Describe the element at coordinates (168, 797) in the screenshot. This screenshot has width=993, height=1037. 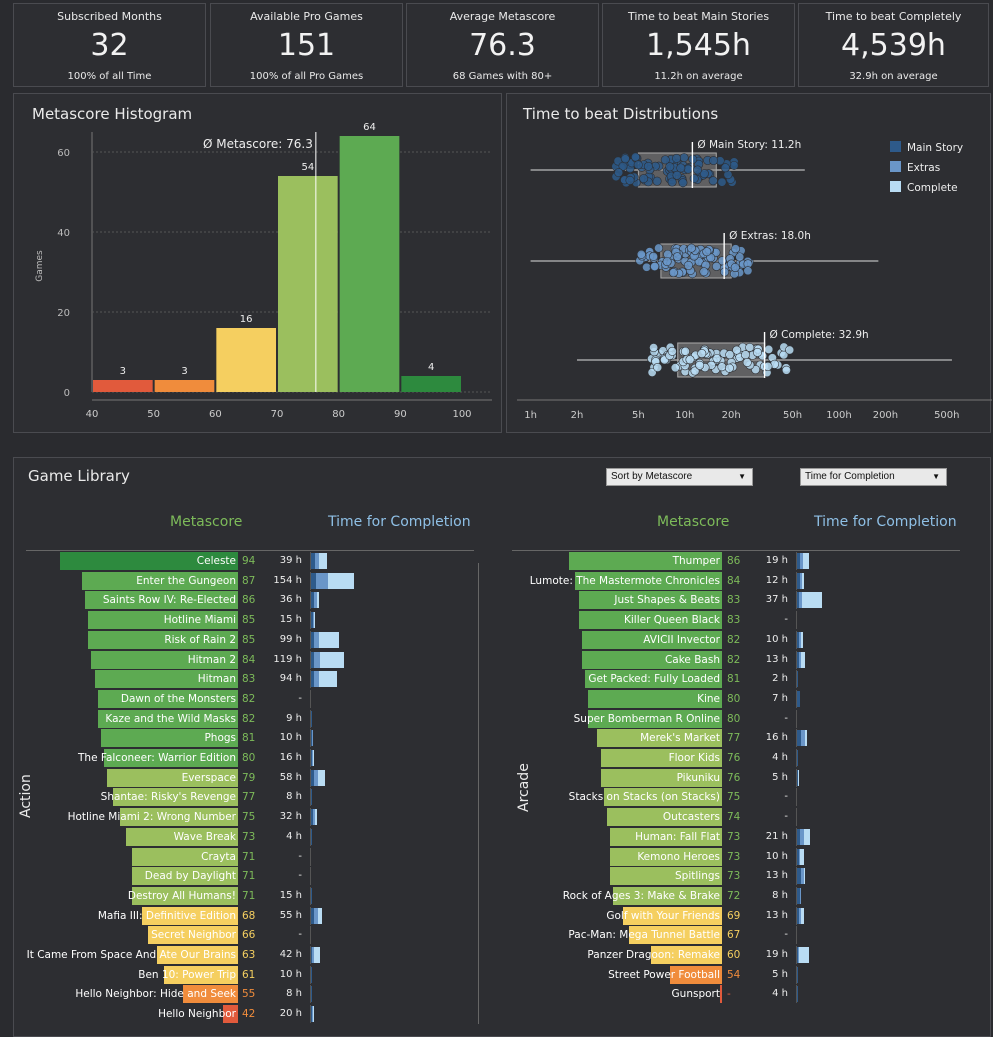
I see `game-name: Shantae: Risky's Revenge` at that location.